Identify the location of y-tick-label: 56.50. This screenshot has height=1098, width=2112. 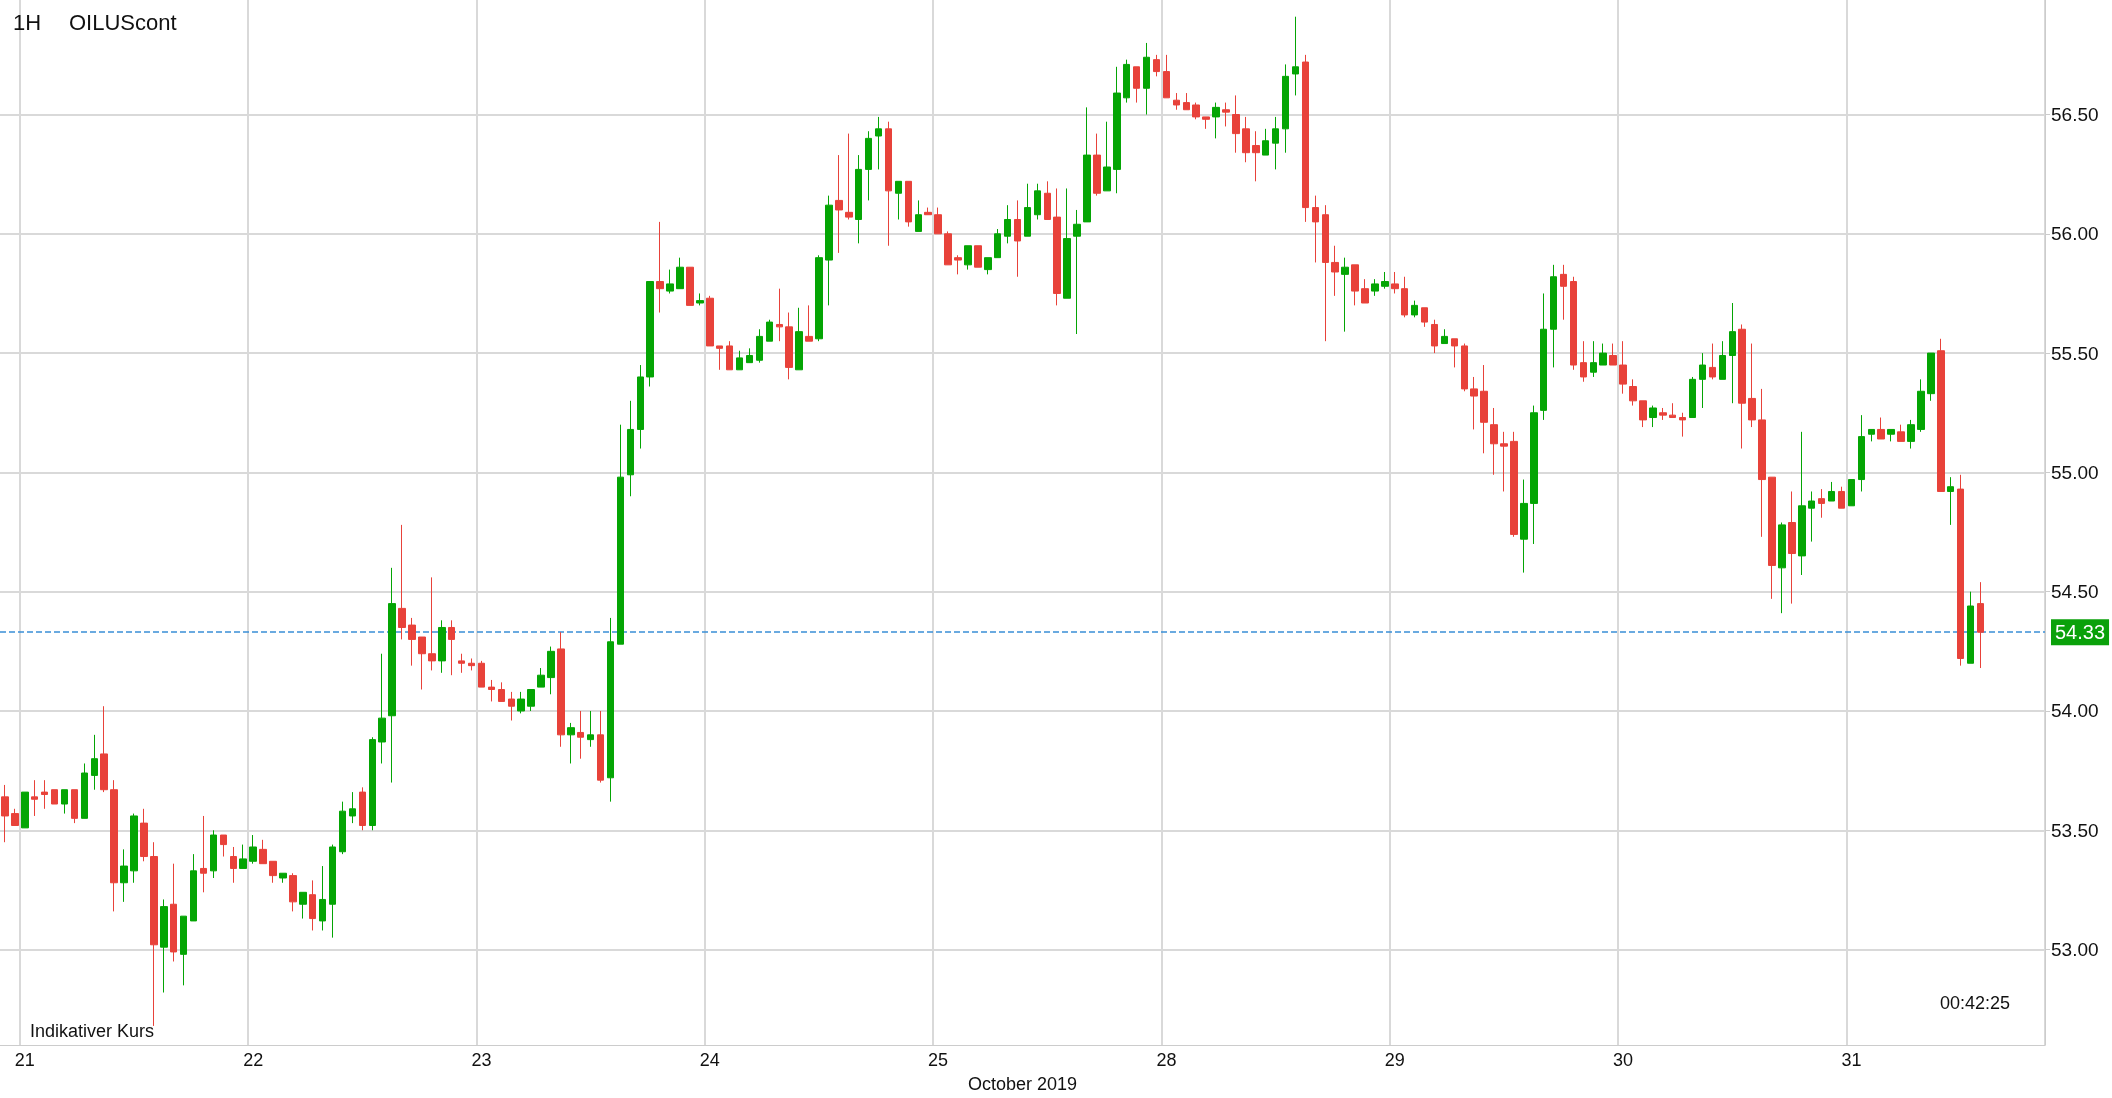
(2075, 115).